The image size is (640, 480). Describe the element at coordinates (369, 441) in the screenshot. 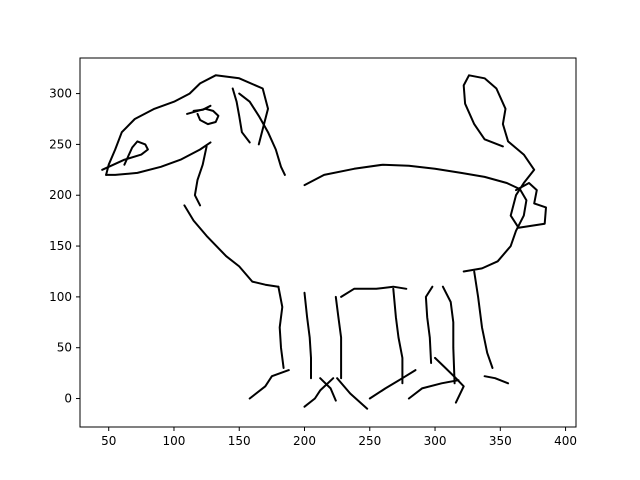

I see `x-tick-label: 250` at that location.